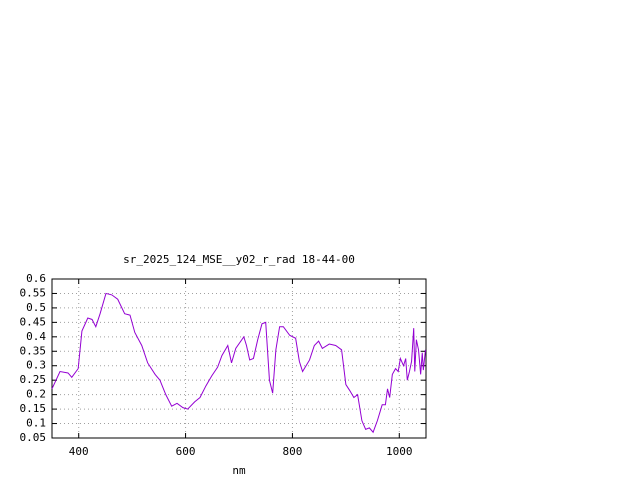 This screenshot has height=480, width=640. Describe the element at coordinates (33, 408) in the screenshot. I see `y-tick-label: 0.15` at that location.